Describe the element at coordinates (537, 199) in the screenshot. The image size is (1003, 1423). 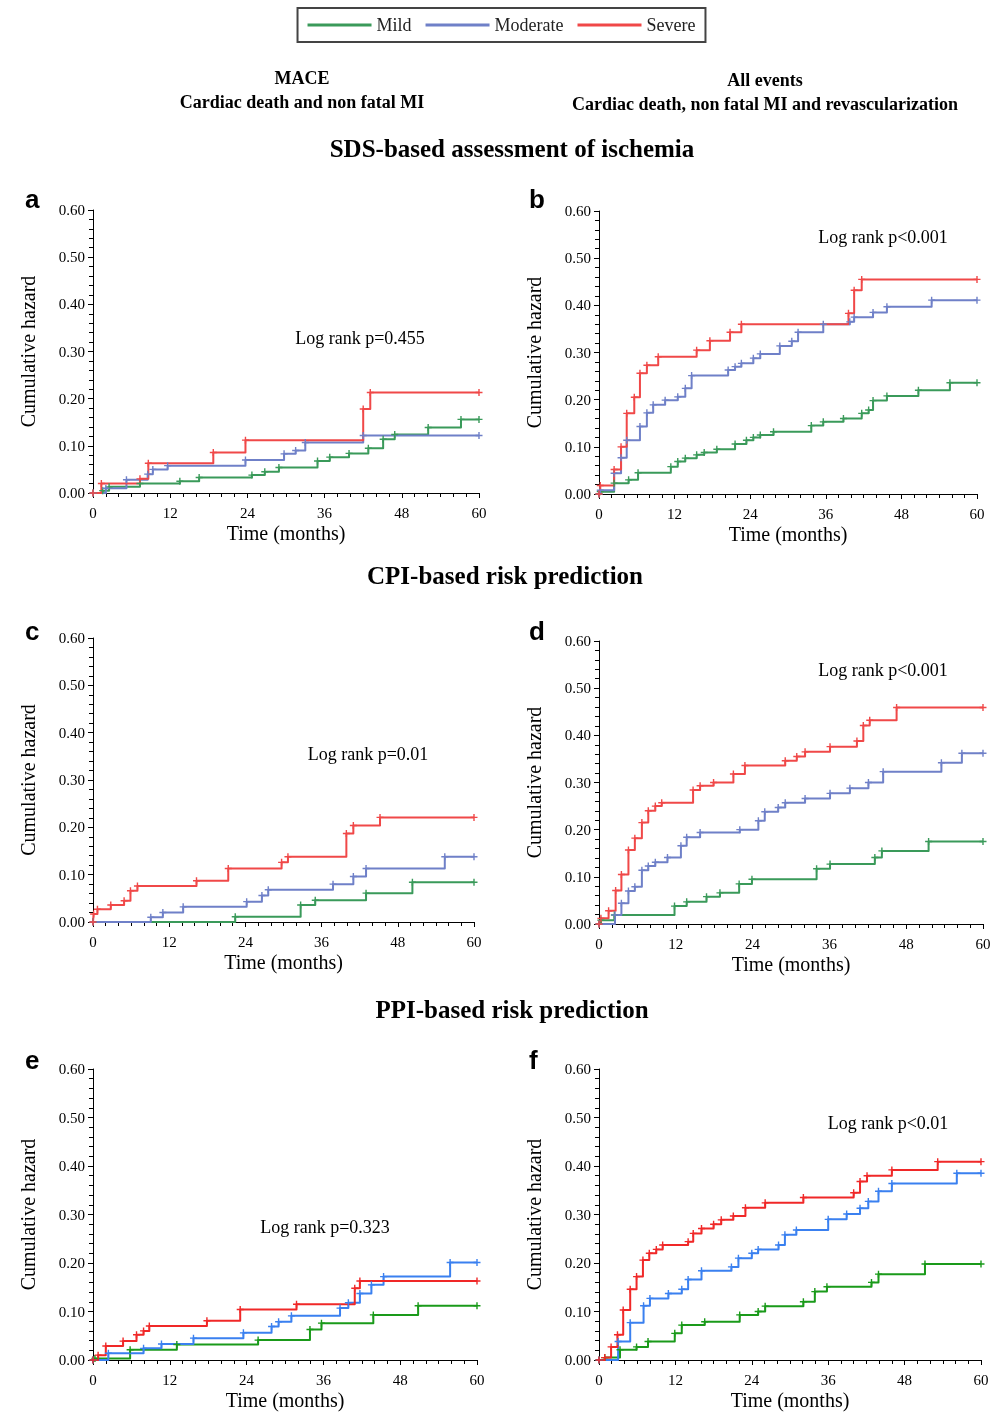
I see `chart-title: b` at that location.